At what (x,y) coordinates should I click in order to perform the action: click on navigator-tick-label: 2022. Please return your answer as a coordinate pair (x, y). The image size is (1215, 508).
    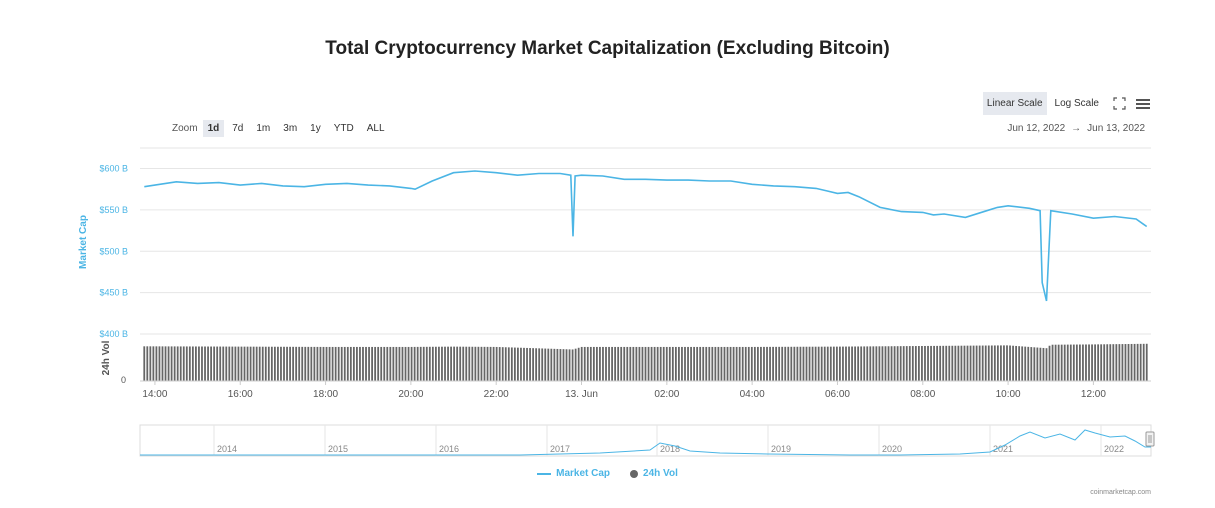
    Looking at the image, I should click on (1114, 449).